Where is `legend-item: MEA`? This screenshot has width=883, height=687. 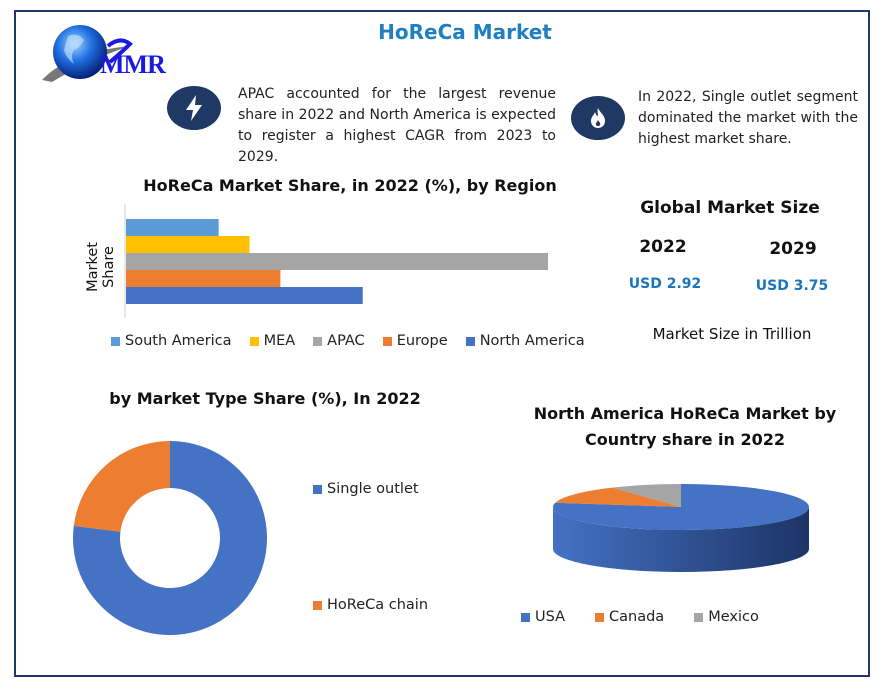 legend-item: MEA is located at coordinates (272, 341).